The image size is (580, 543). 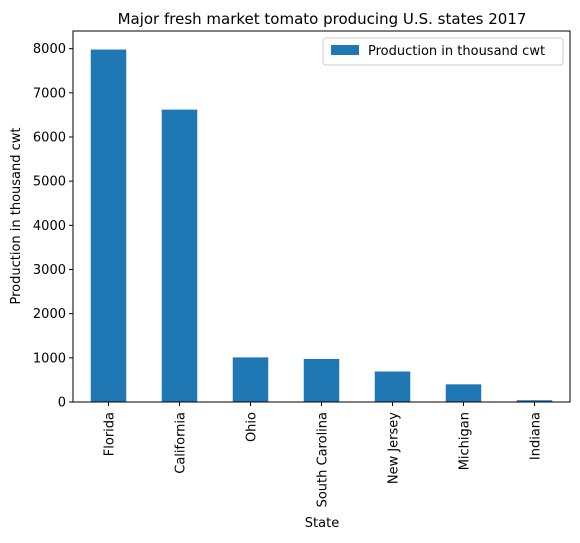 I want to click on bar-michigan, so click(x=463, y=393).